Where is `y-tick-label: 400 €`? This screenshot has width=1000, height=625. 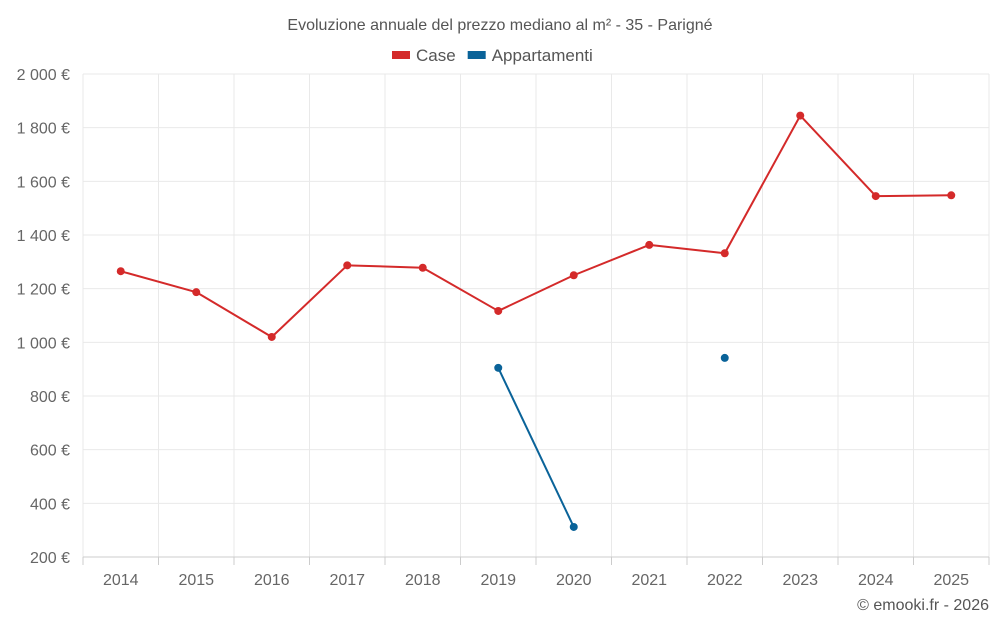 y-tick-label: 400 € is located at coordinates (50, 504).